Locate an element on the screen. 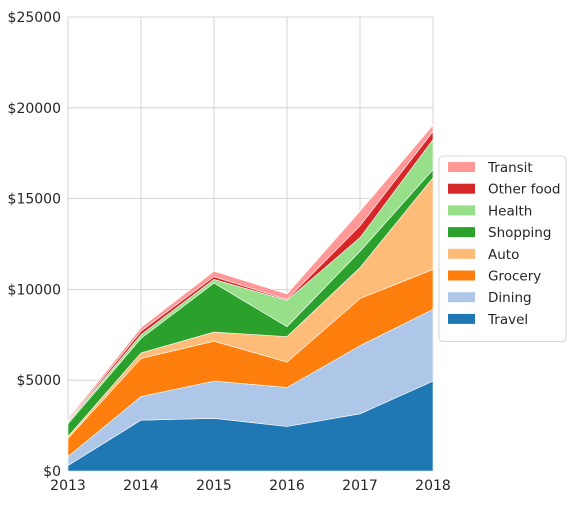  y-tick-label: $0 is located at coordinates (52, 472).